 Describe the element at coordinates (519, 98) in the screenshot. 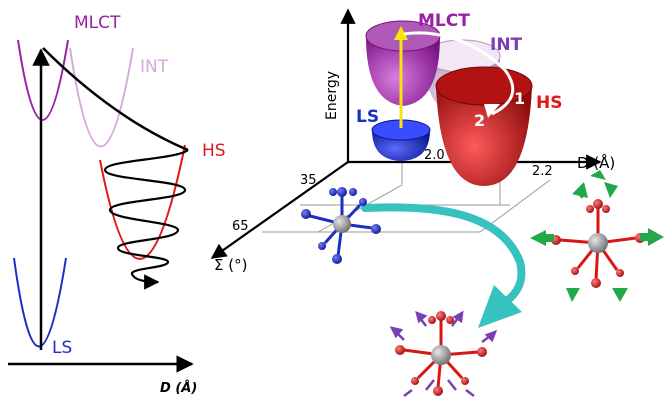

I see `step-label-1: 1` at that location.